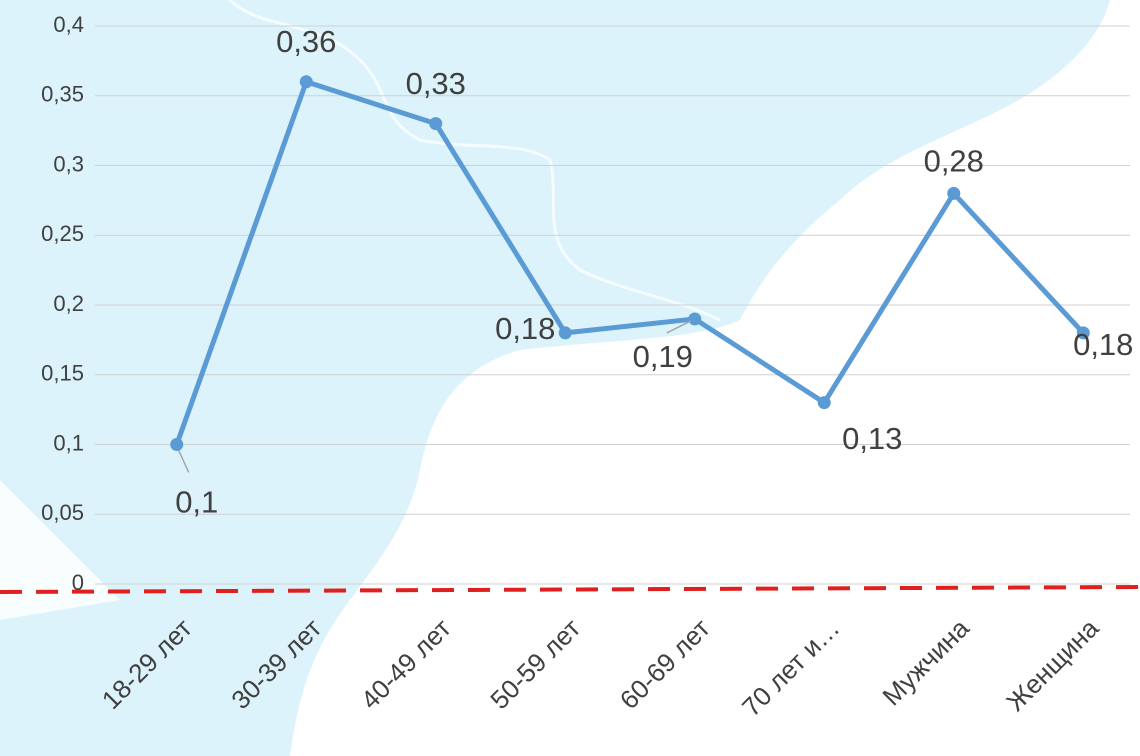  Describe the element at coordinates (62, 233) in the screenshot. I see `y-tick-label: 0,25` at that location.